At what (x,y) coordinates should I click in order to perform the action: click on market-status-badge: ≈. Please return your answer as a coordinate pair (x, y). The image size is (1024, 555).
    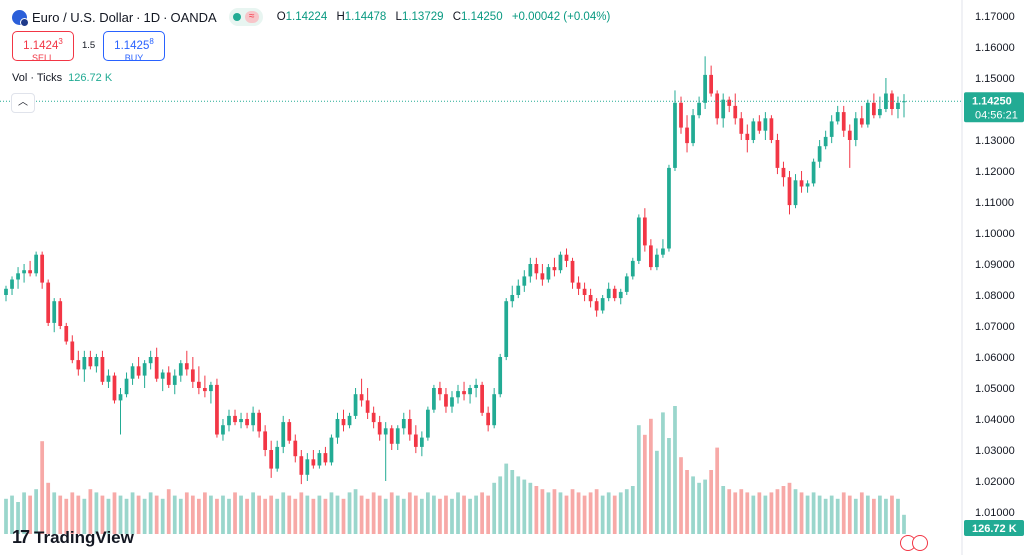
    Looking at the image, I should click on (245, 17).